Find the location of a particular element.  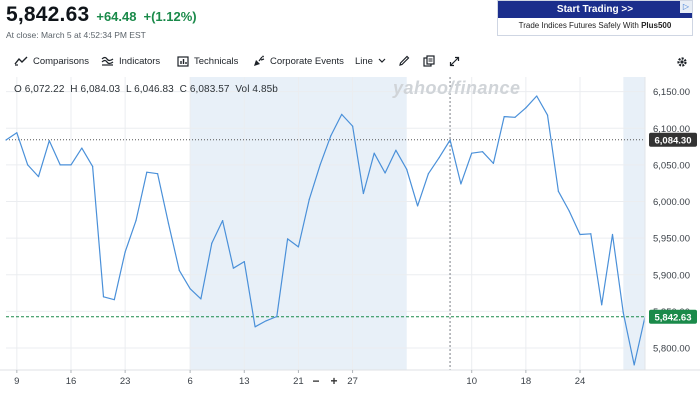

high-value: H 6,084.03 is located at coordinates (95, 89).